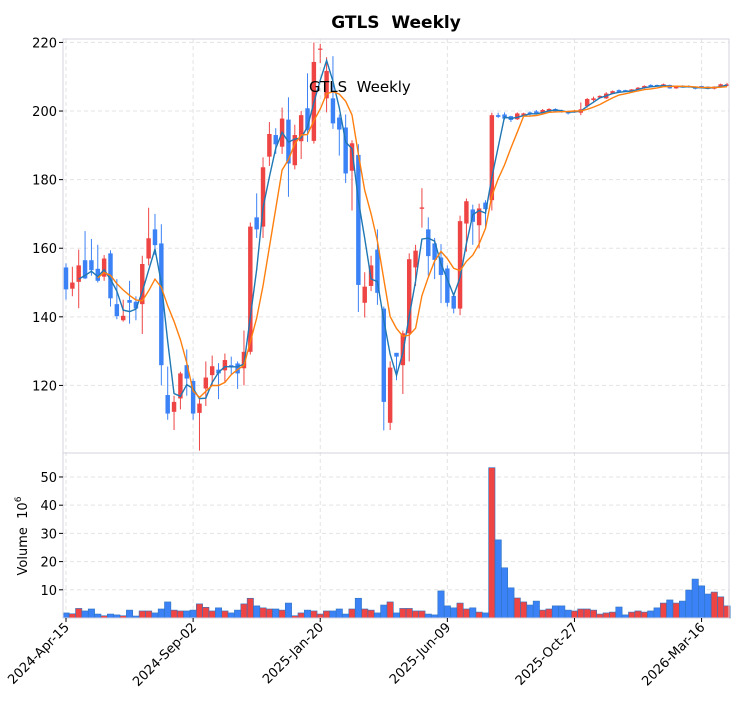 This screenshot has width=750, height=712. I want to click on date-tick-label: 2025-Jan-20, so click(293, 653).